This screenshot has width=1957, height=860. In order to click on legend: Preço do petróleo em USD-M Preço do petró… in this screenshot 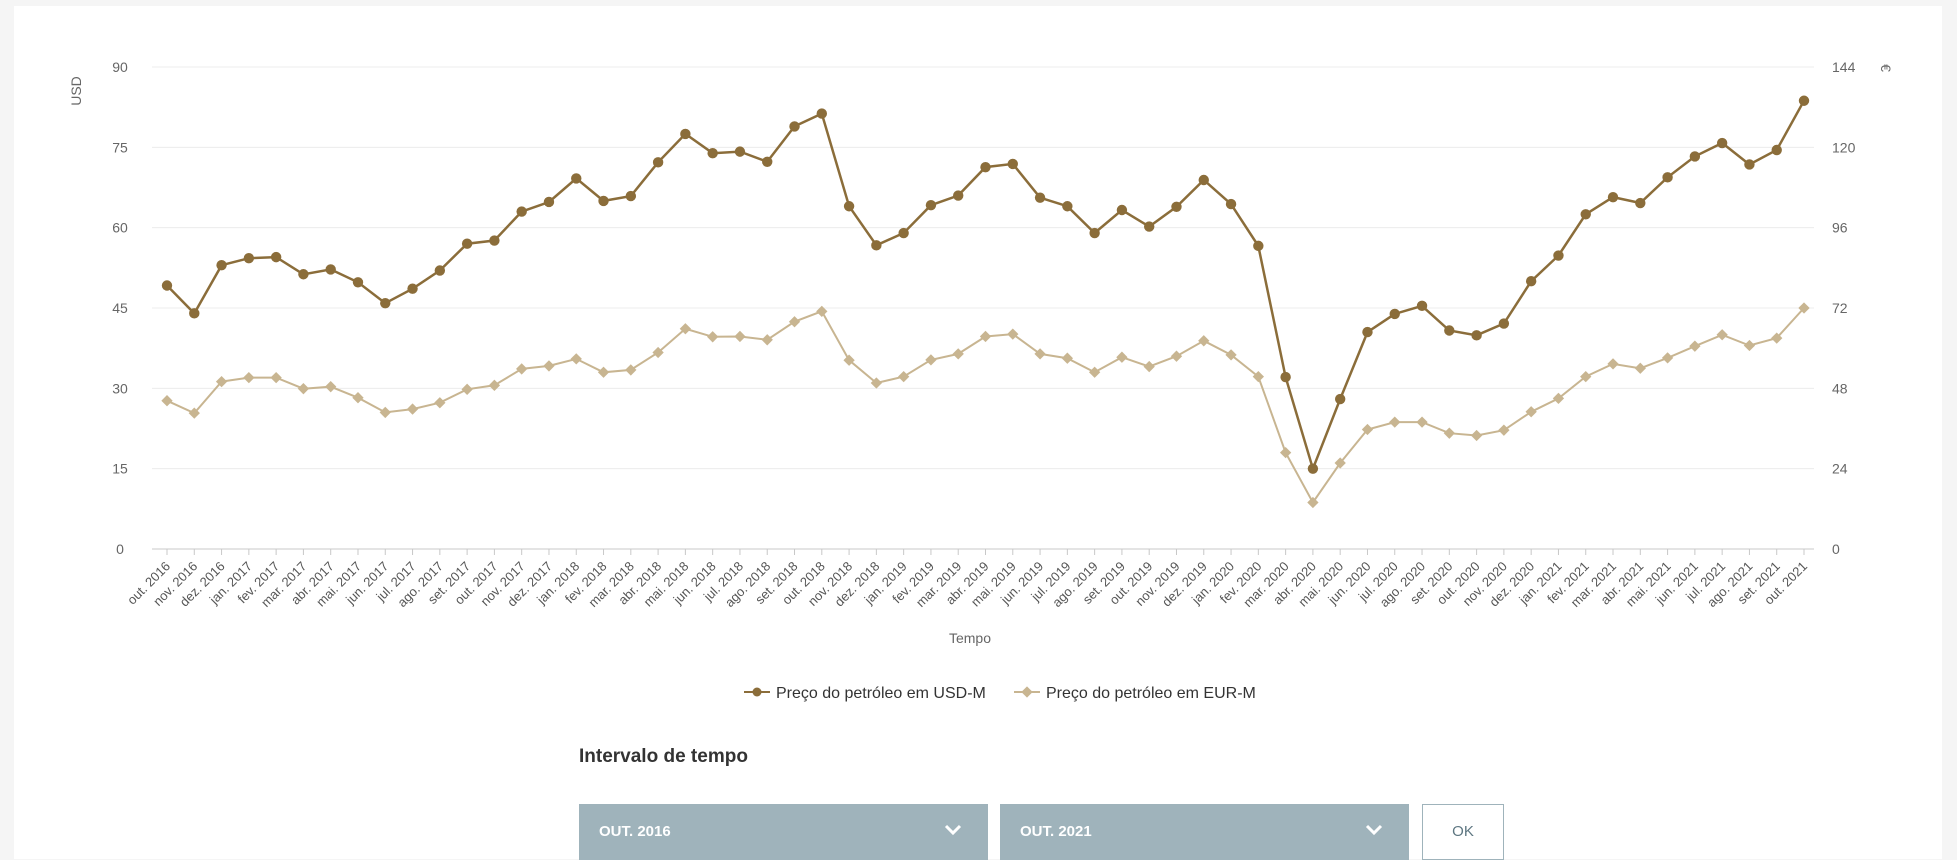, I will do `click(1000, 693)`.